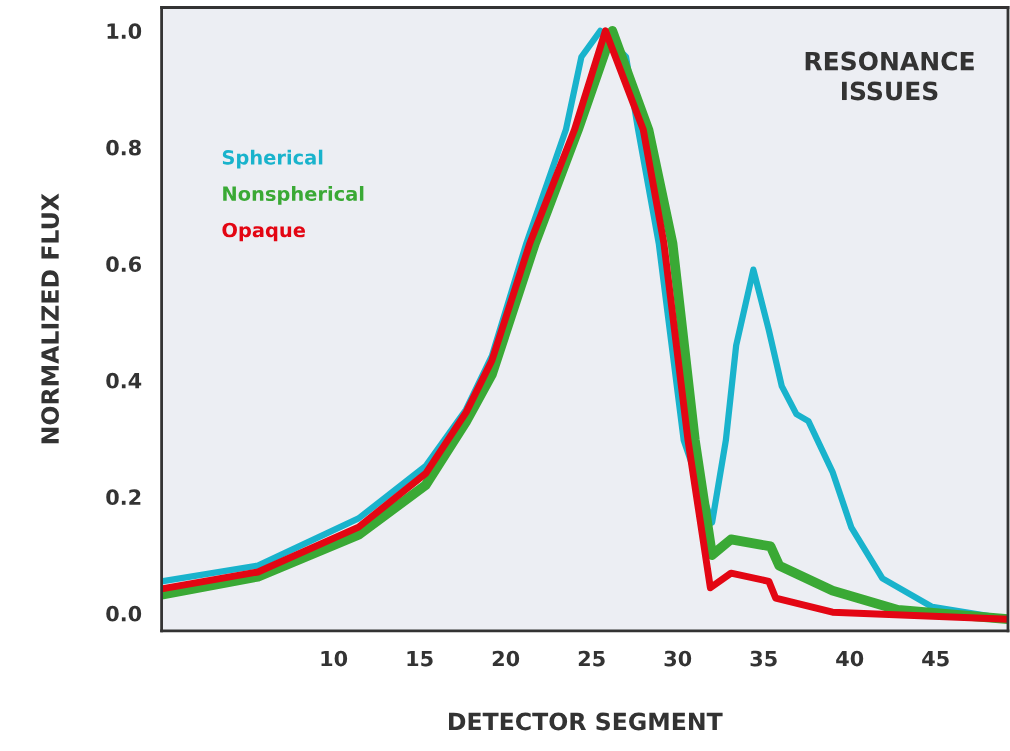  I want to click on text: Spherical, so click(272, 159).